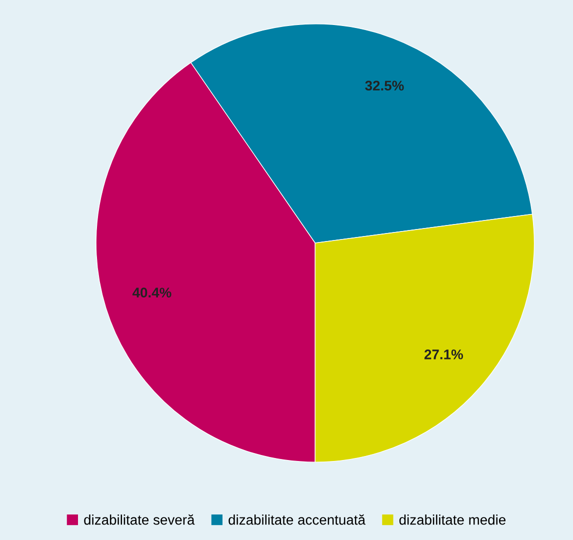  Describe the element at coordinates (139, 519) in the screenshot. I see `legend-label: dizabilitate severă` at that location.